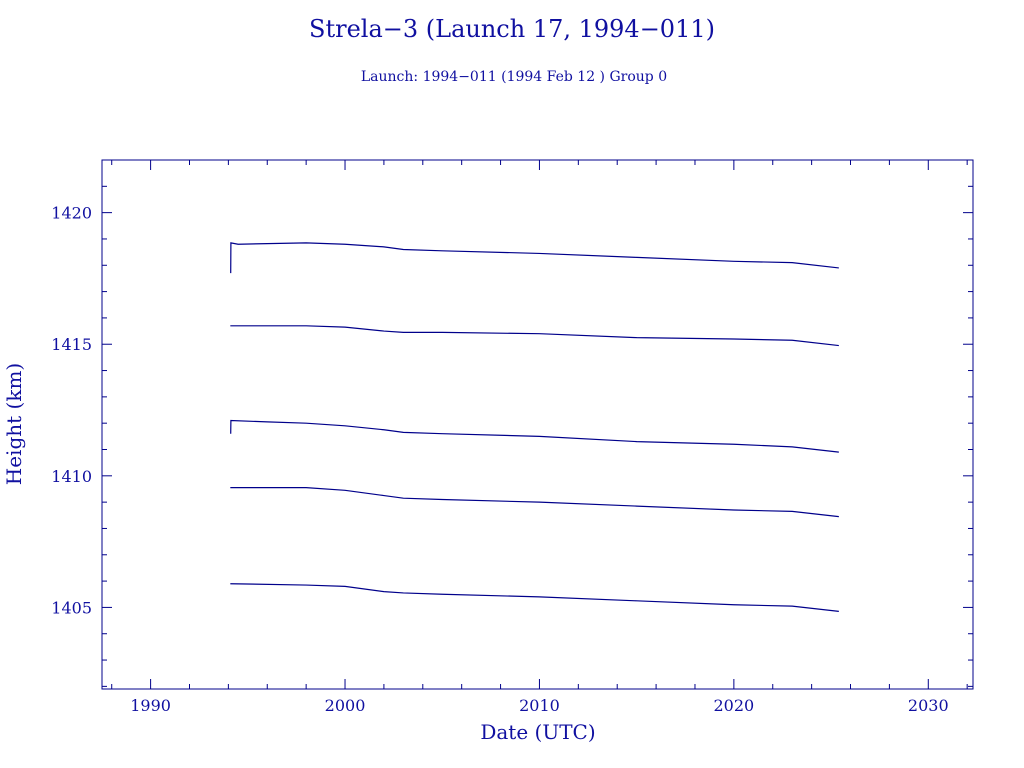 This screenshot has width=1024, height=768. I want to click on chart-subtitle: Launch: 1994−011 (1994 Feb 12 ) Group 0, so click(514, 77).